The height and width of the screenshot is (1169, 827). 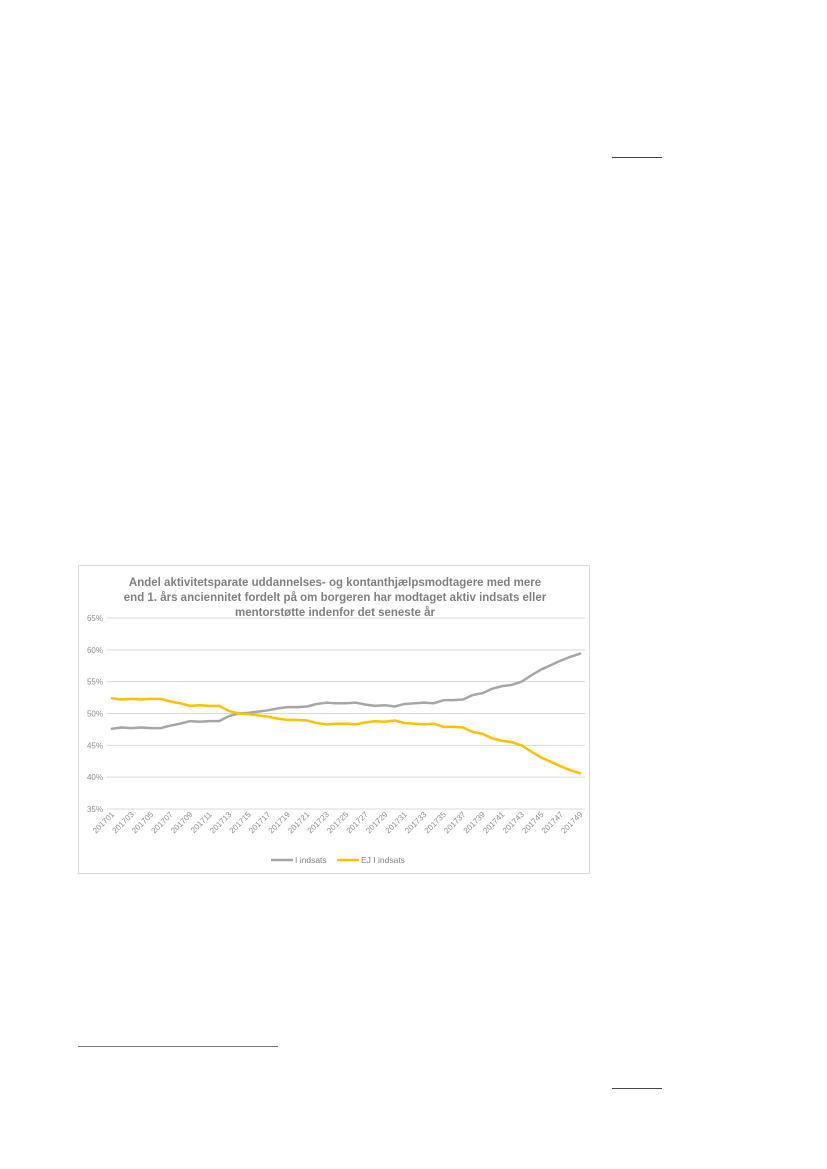 I want to click on y-tick-label: 55%, so click(x=95, y=682).